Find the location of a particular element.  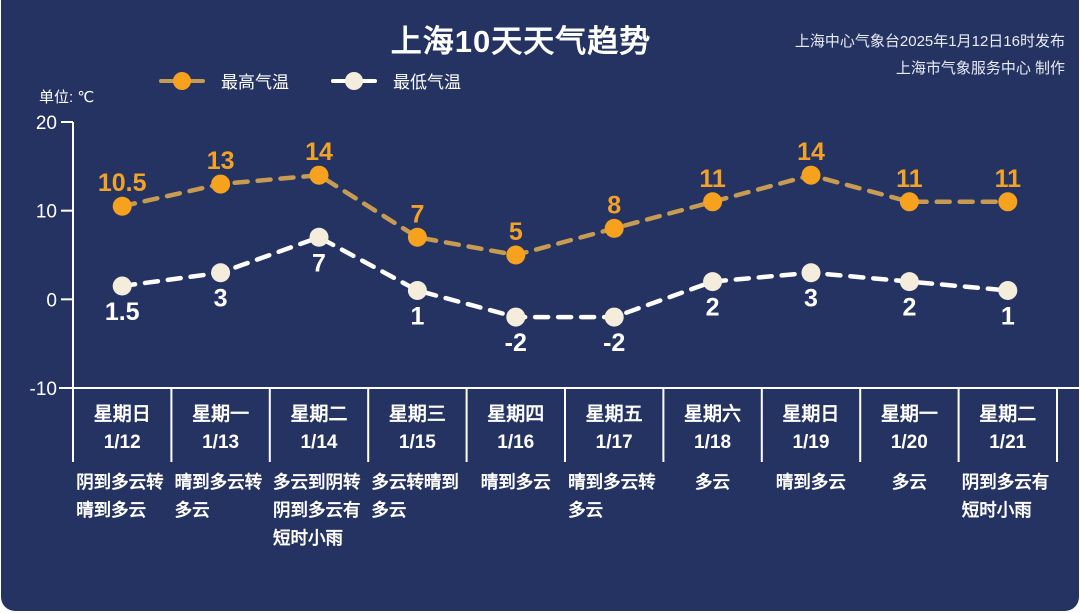

chart-legend: 最高气温 最低气温 is located at coordinates (310, 80).